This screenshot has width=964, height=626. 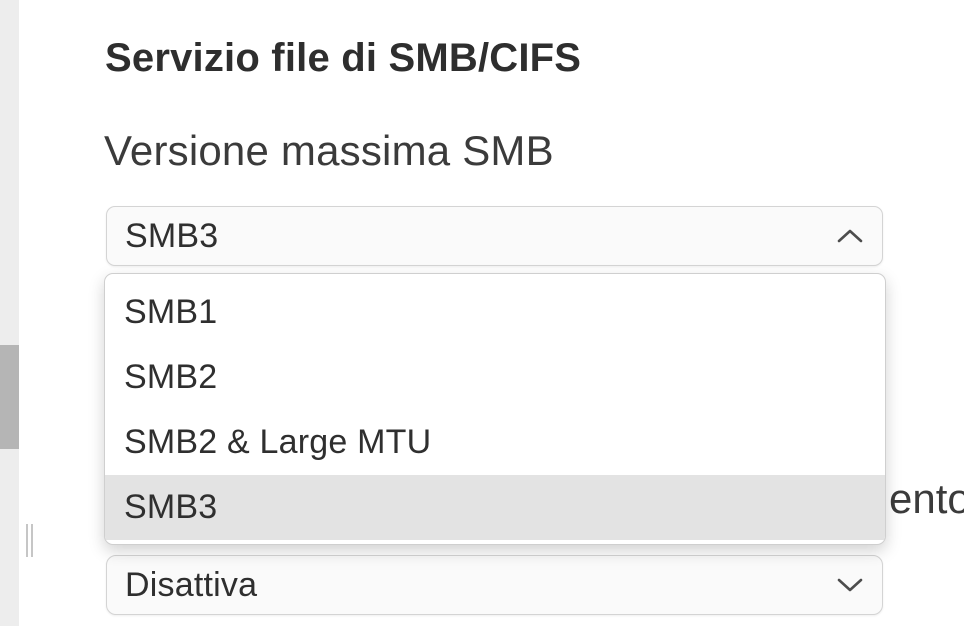 What do you see at coordinates (329, 150) in the screenshot?
I see `smb-max-version-label: Versione massima SMB` at bounding box center [329, 150].